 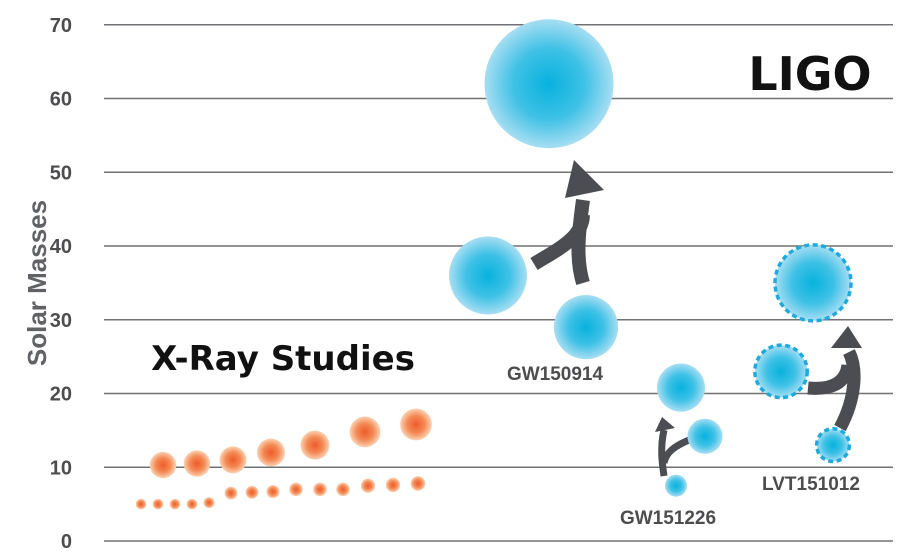 I want to click on gw151226-arrow-branch-left, so click(x=663, y=453).